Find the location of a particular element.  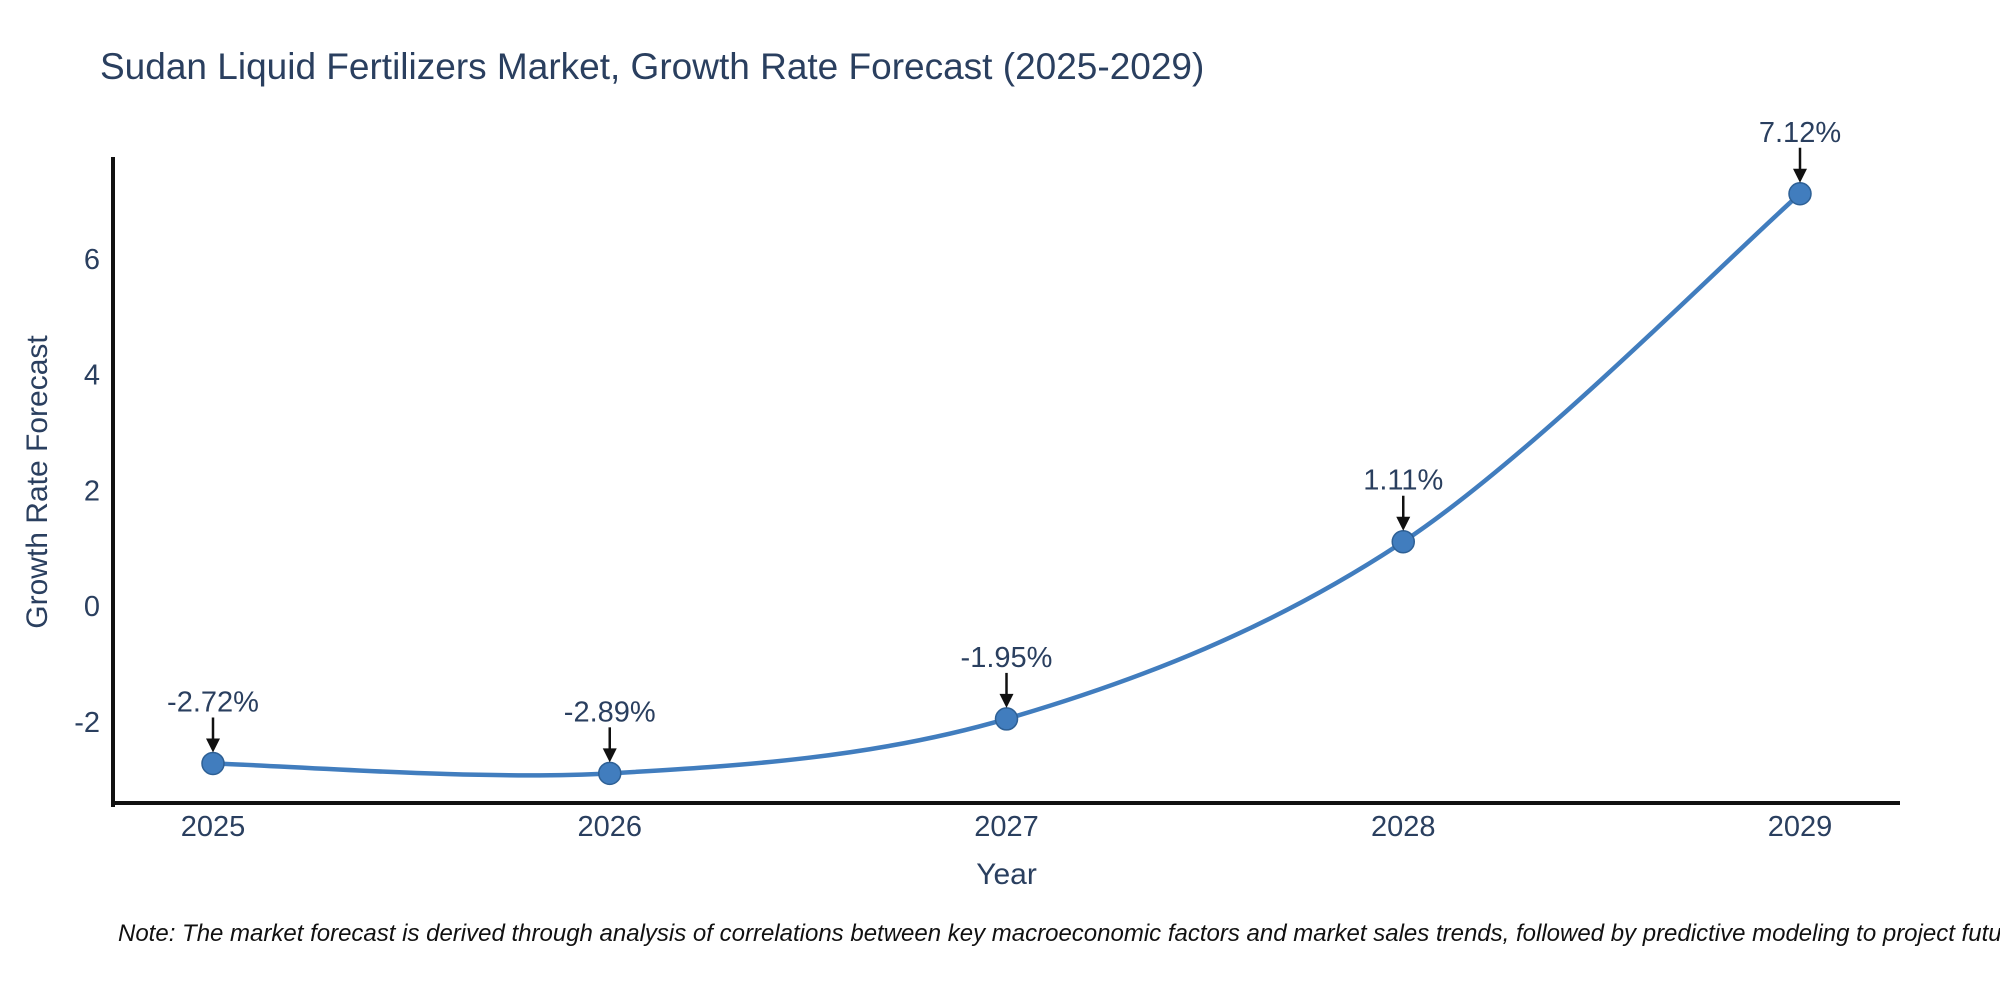

y-tick-label: 6 is located at coordinates (92, 260).